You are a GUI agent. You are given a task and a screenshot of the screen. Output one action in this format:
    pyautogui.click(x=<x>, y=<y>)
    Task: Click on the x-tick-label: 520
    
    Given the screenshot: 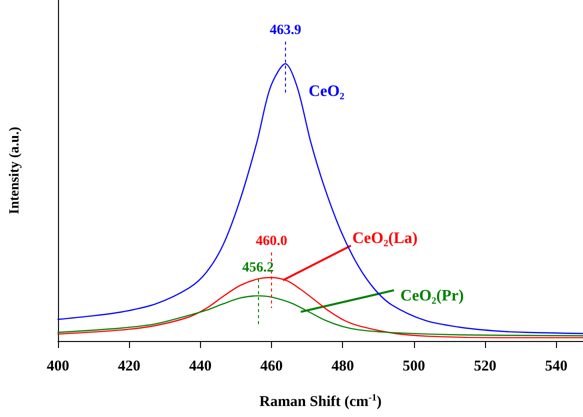 What is the action you would take?
    pyautogui.click(x=485, y=366)
    